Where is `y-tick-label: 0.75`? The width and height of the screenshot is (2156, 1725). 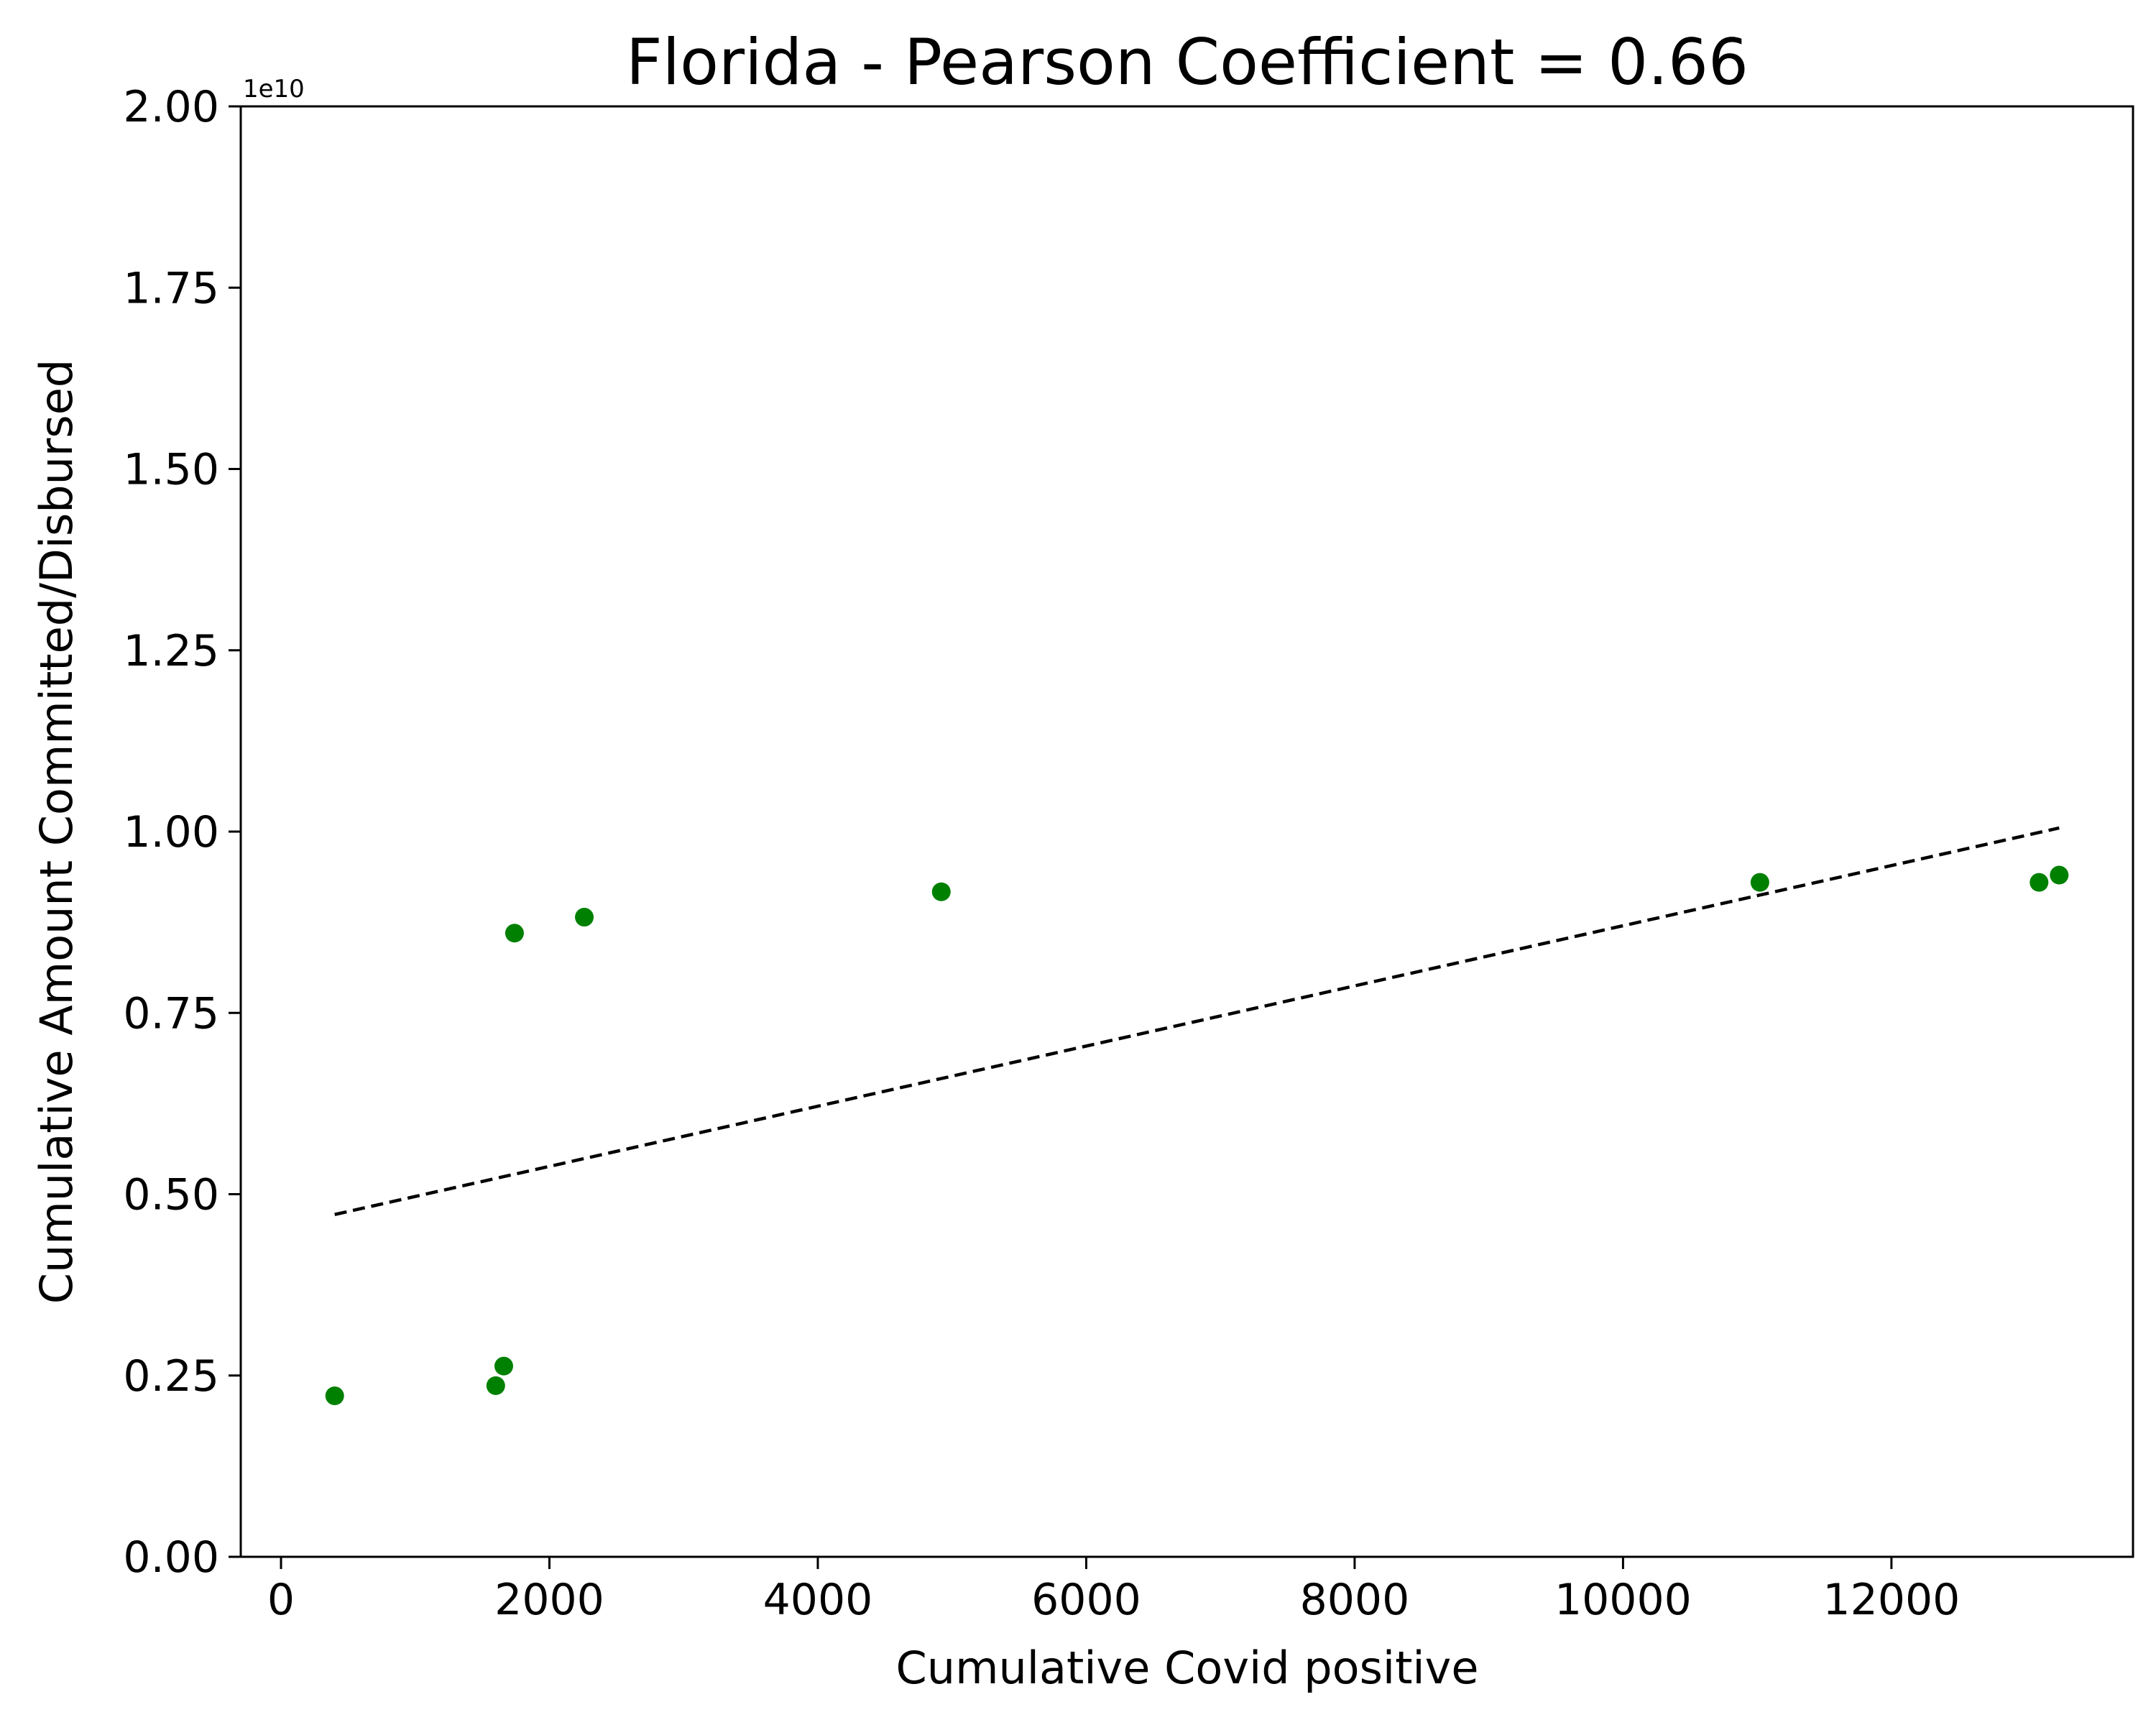 y-tick-label: 0.75 is located at coordinates (171, 1013).